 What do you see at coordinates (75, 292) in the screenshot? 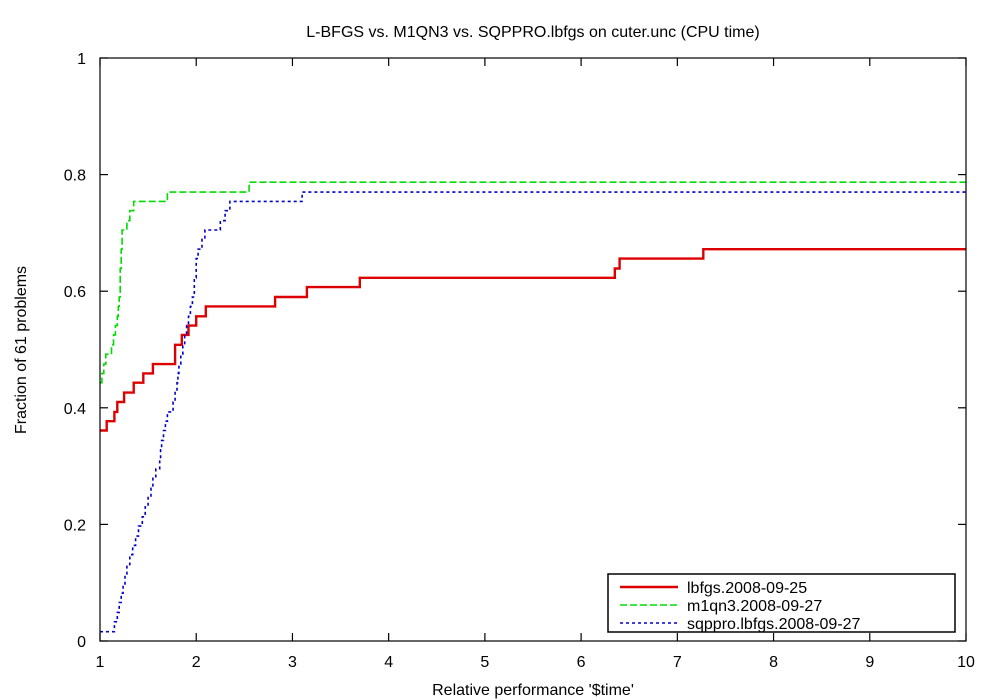
I see `y-tick-label-3: 0.6` at bounding box center [75, 292].